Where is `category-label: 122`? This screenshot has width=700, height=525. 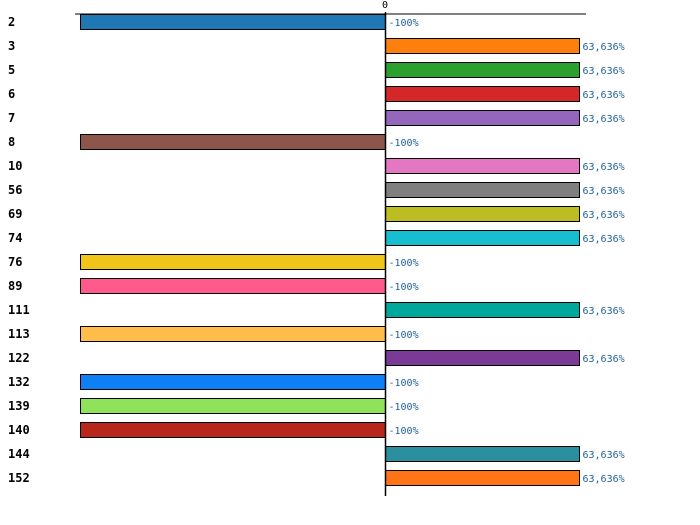
category-label: 122 is located at coordinates (19, 358).